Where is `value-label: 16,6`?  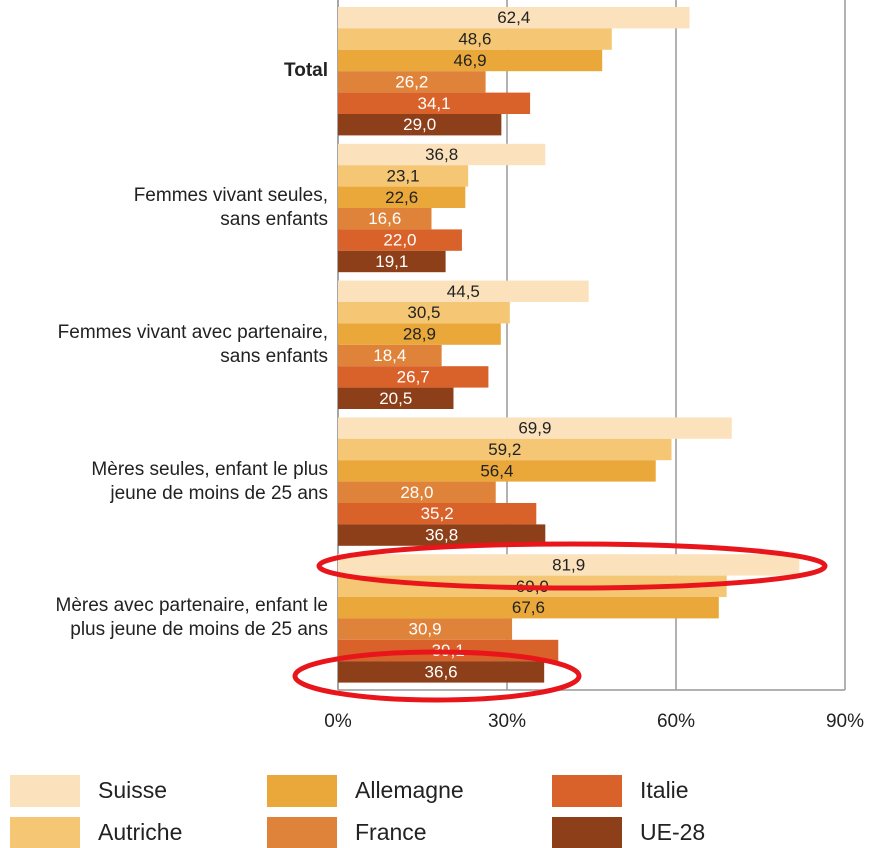
value-label: 16,6 is located at coordinates (384, 218).